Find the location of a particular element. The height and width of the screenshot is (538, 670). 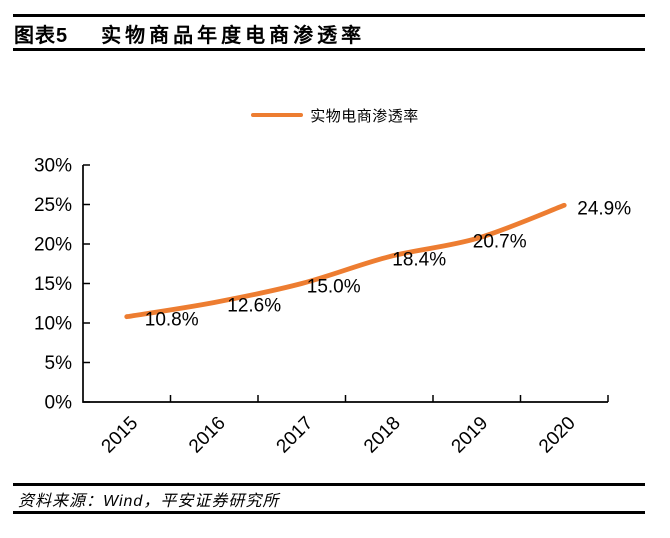

y-axis-label: 5% is located at coordinates (59, 363).